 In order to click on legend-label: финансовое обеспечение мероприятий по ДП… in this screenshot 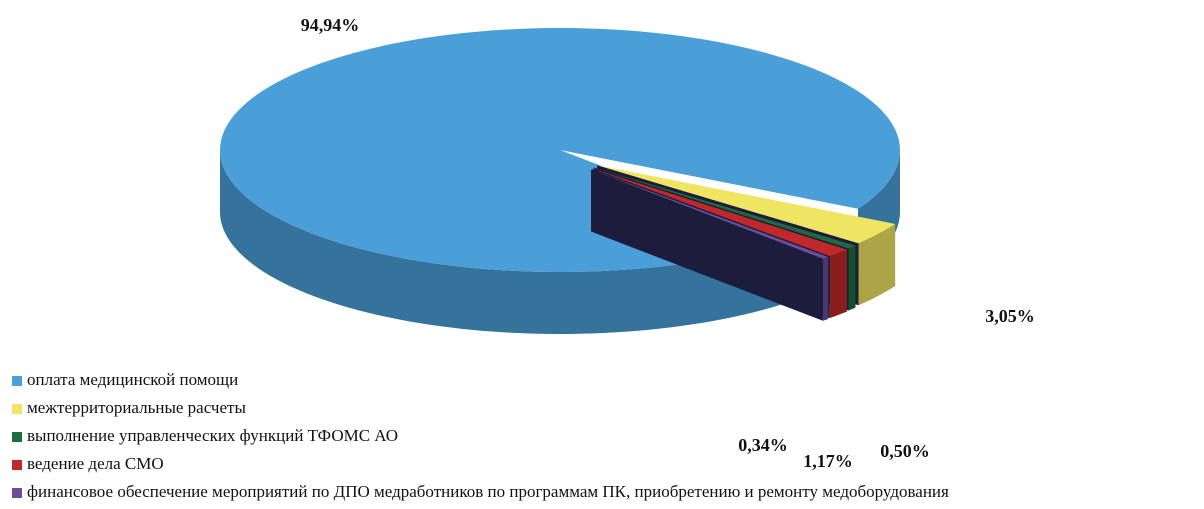, I will do `click(488, 491)`.